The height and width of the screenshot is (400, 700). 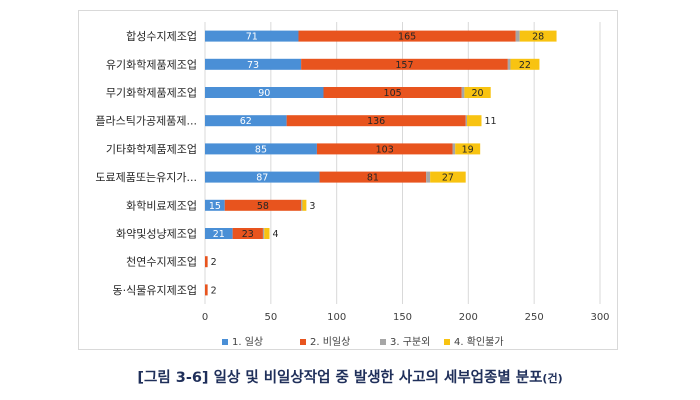 I want to click on legend-label: 1. 일상, so click(x=247, y=342).